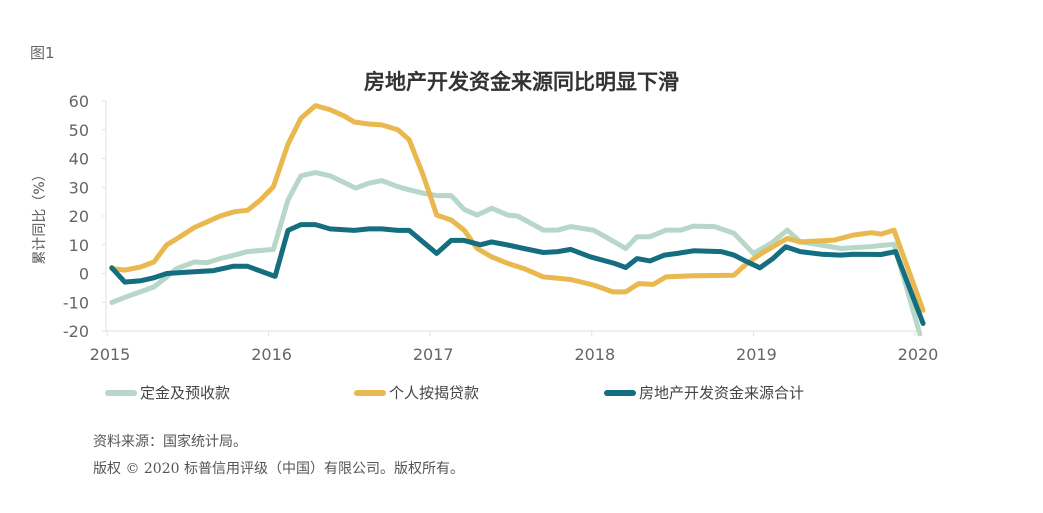 The image size is (1043, 513). Describe the element at coordinates (756, 354) in the screenshot. I see `x-tick-label: 2019` at that location.